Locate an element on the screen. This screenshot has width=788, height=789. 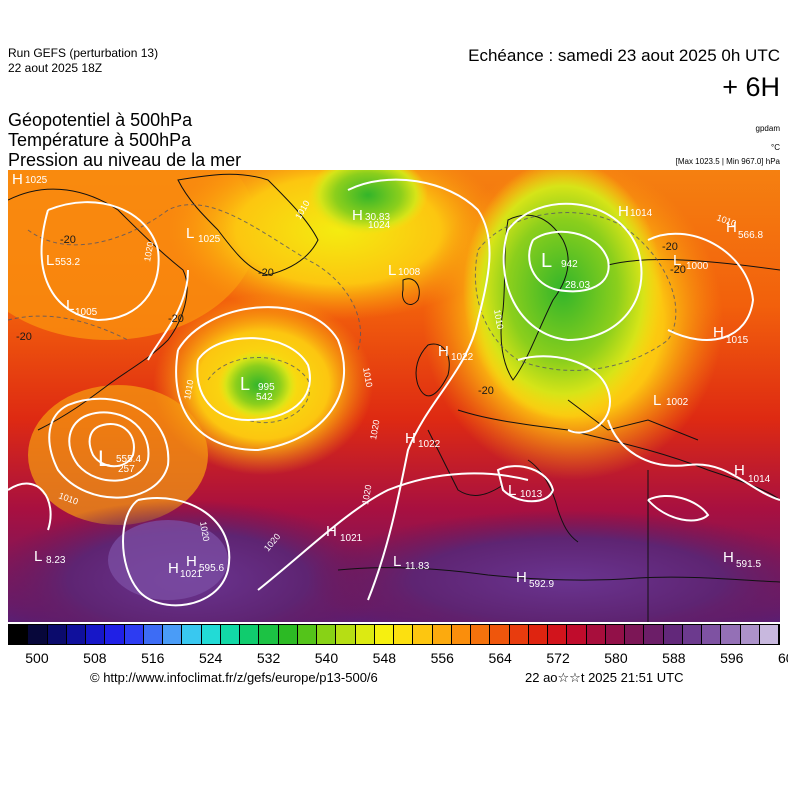
color-scale-tick-label: 540 is located at coordinates (326, 658).